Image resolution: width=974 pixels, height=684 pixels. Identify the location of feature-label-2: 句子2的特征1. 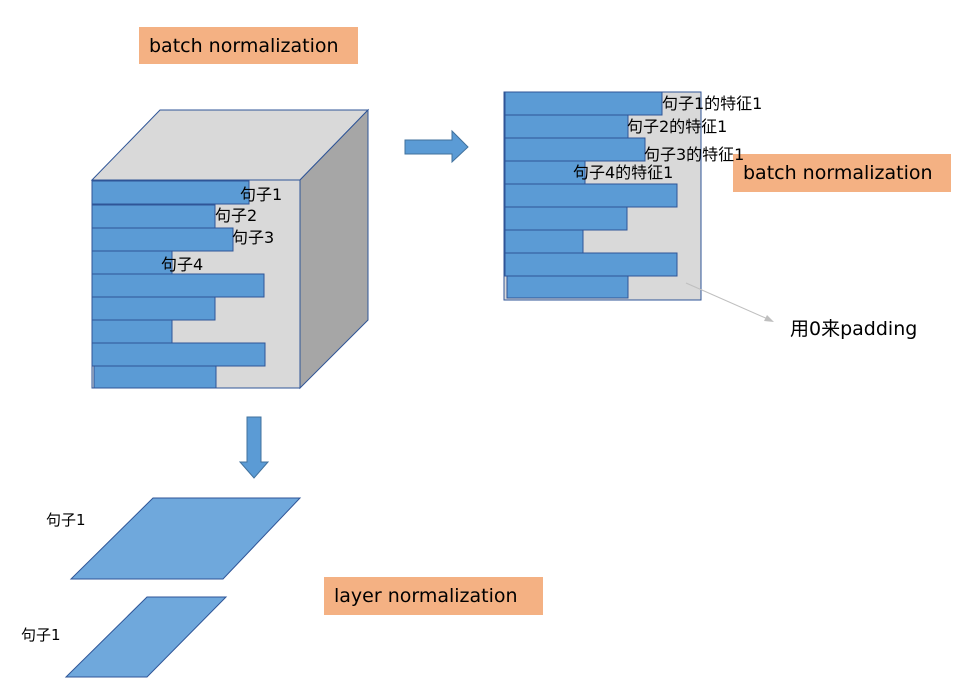
(677, 126).